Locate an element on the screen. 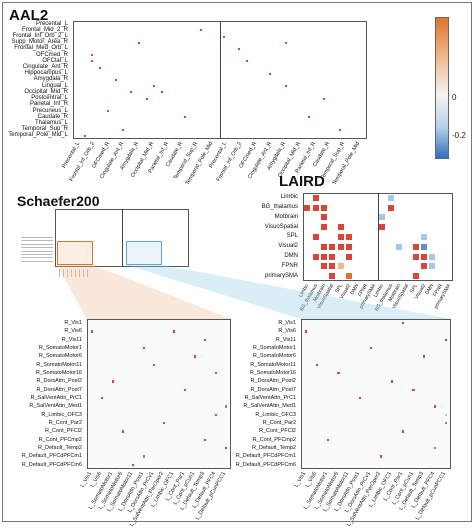 This screenshot has width=474, height=528. laird-row-label: BG_thalamus is located at coordinates (279, 207).